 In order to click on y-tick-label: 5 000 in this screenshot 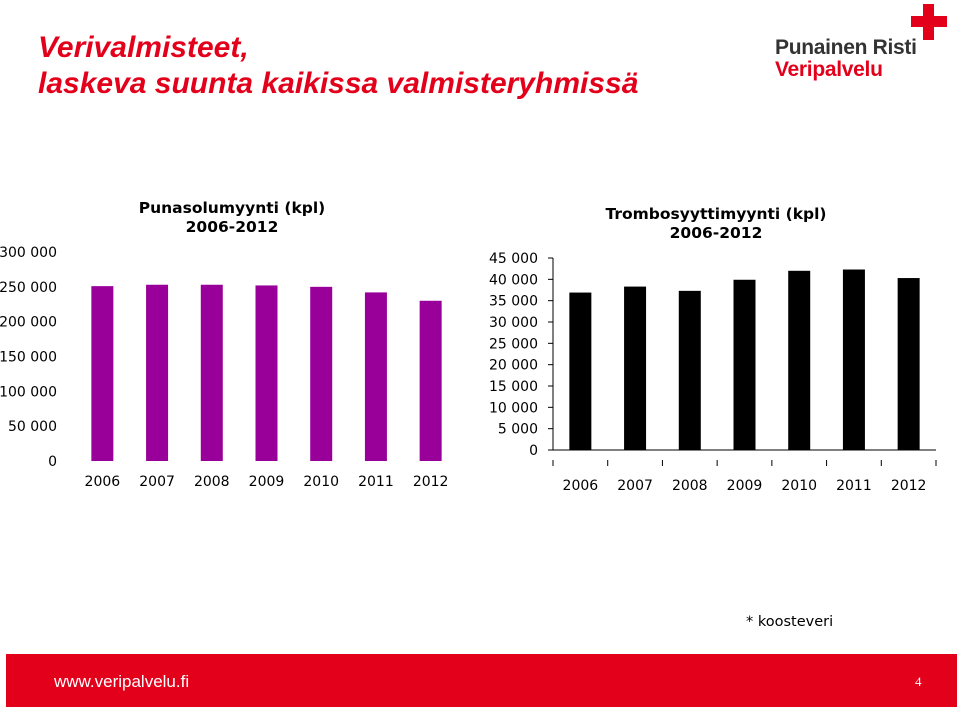, I will do `click(518, 430)`.